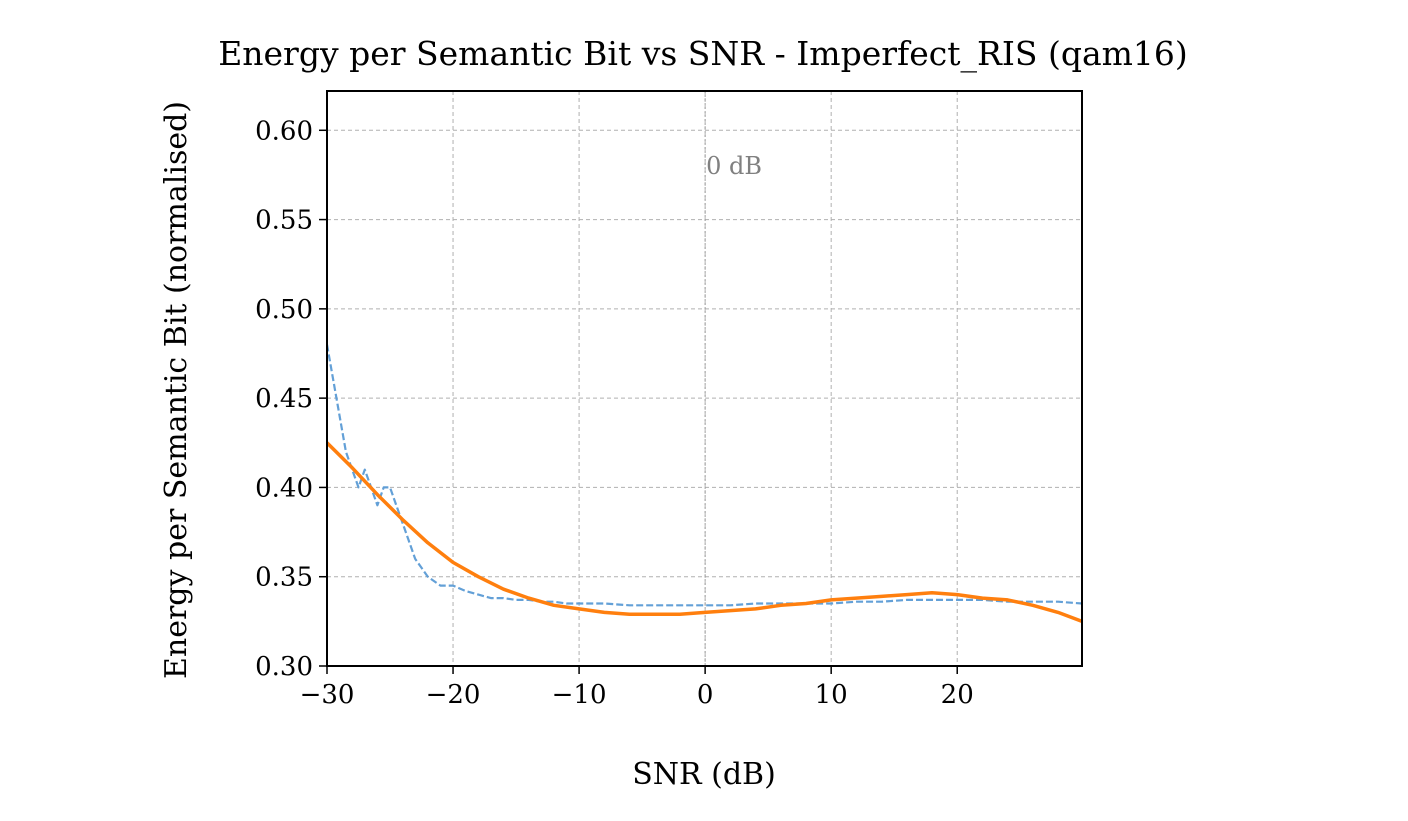  What do you see at coordinates (284, 131) in the screenshot?
I see `y-tick-label: 0.60` at bounding box center [284, 131].